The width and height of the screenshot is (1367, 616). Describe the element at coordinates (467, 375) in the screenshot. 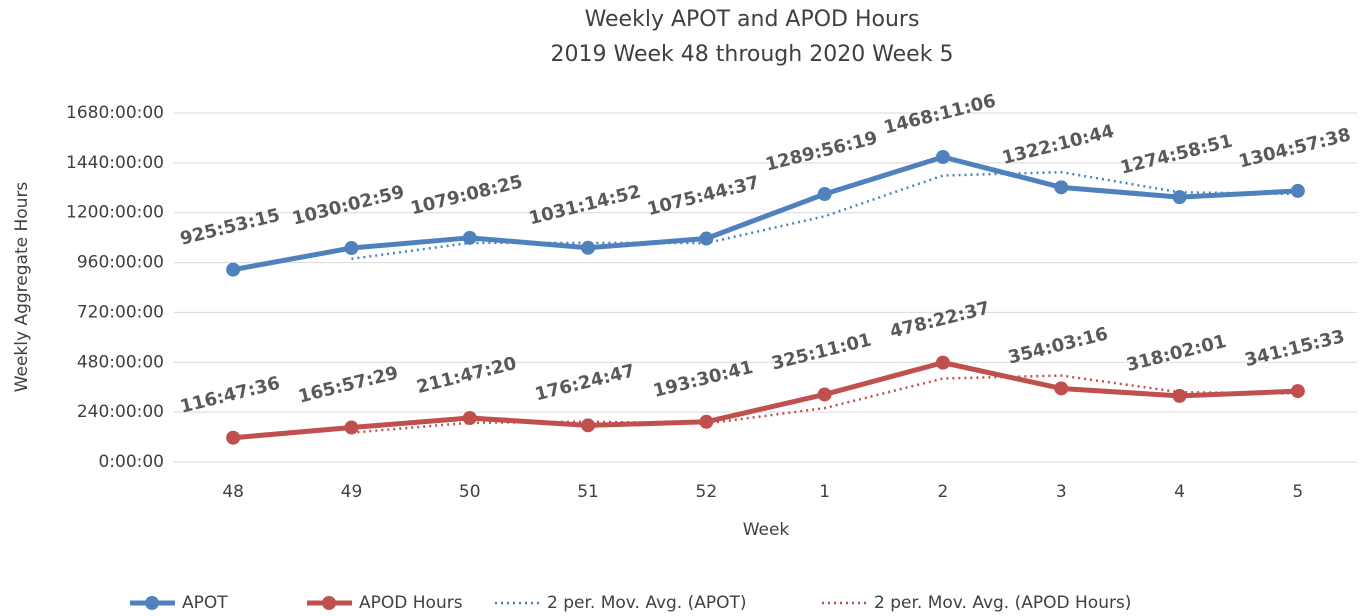

I see `data-label: 211:47:20` at that location.